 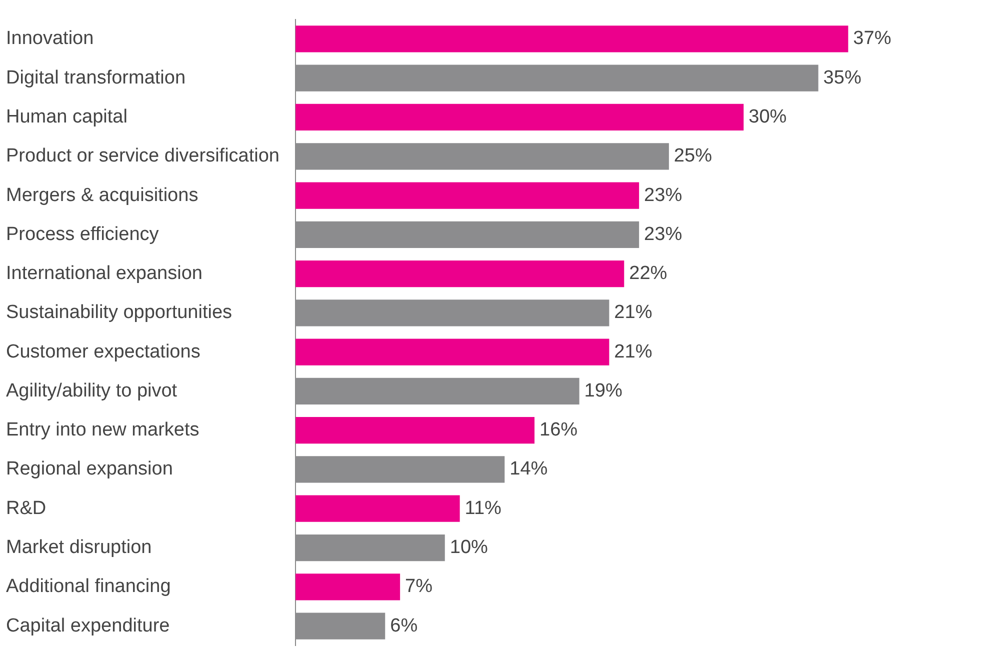 What do you see at coordinates (559, 430) in the screenshot?
I see `data-label: 16%` at bounding box center [559, 430].